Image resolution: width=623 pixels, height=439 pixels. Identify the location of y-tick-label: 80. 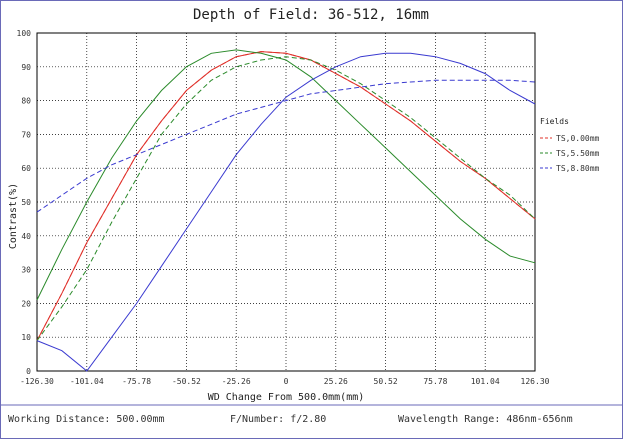
(26, 101).